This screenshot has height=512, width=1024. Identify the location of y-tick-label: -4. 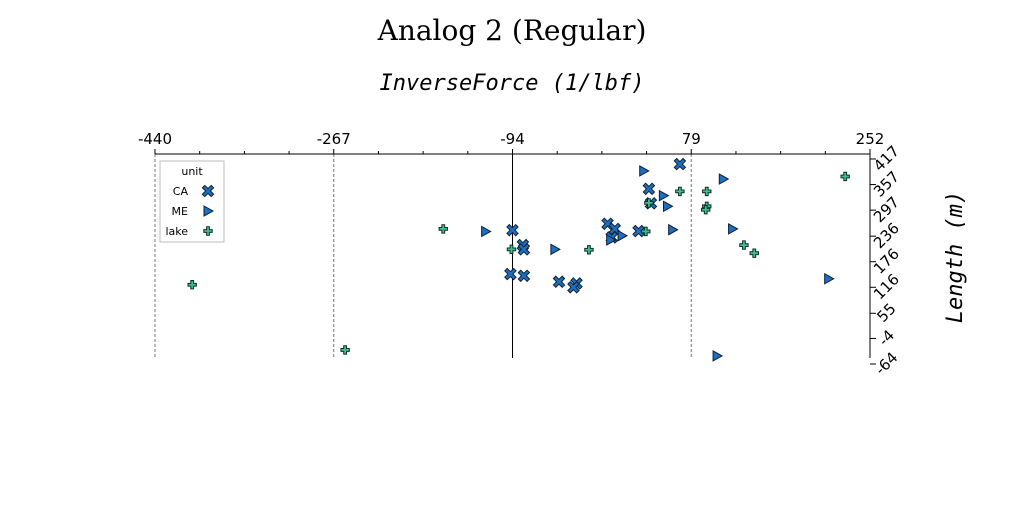
(886, 337).